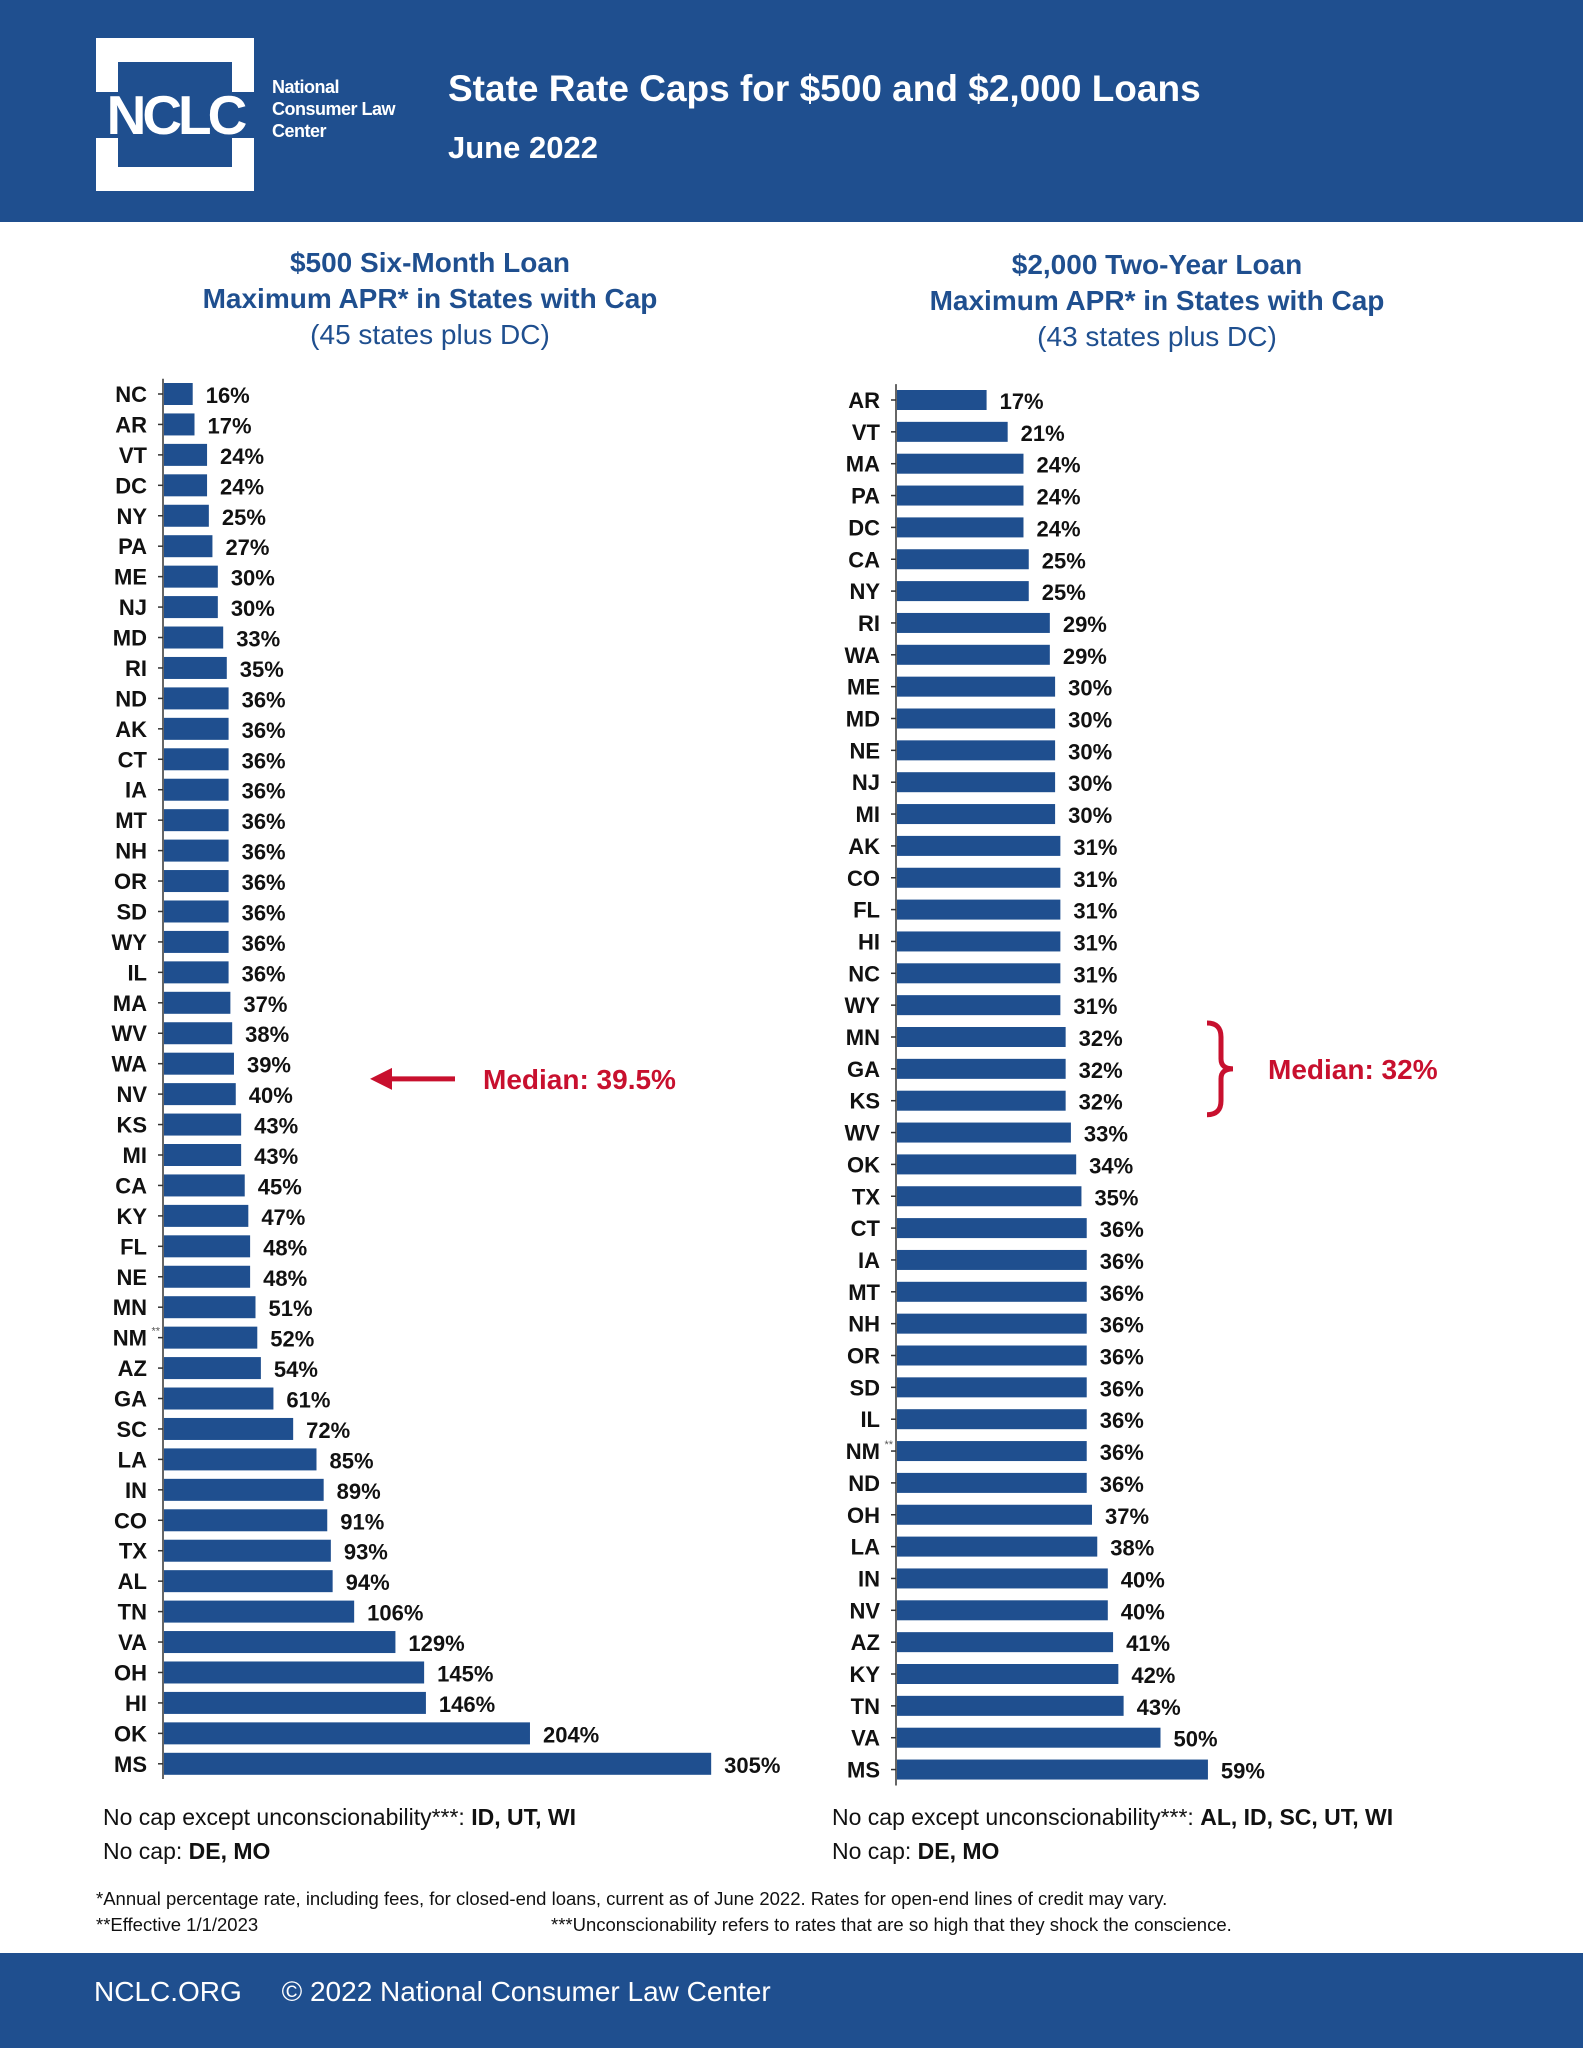 The image size is (1583, 2048). Describe the element at coordinates (131, 1185) in the screenshot. I see `category-label: CA` at that location.